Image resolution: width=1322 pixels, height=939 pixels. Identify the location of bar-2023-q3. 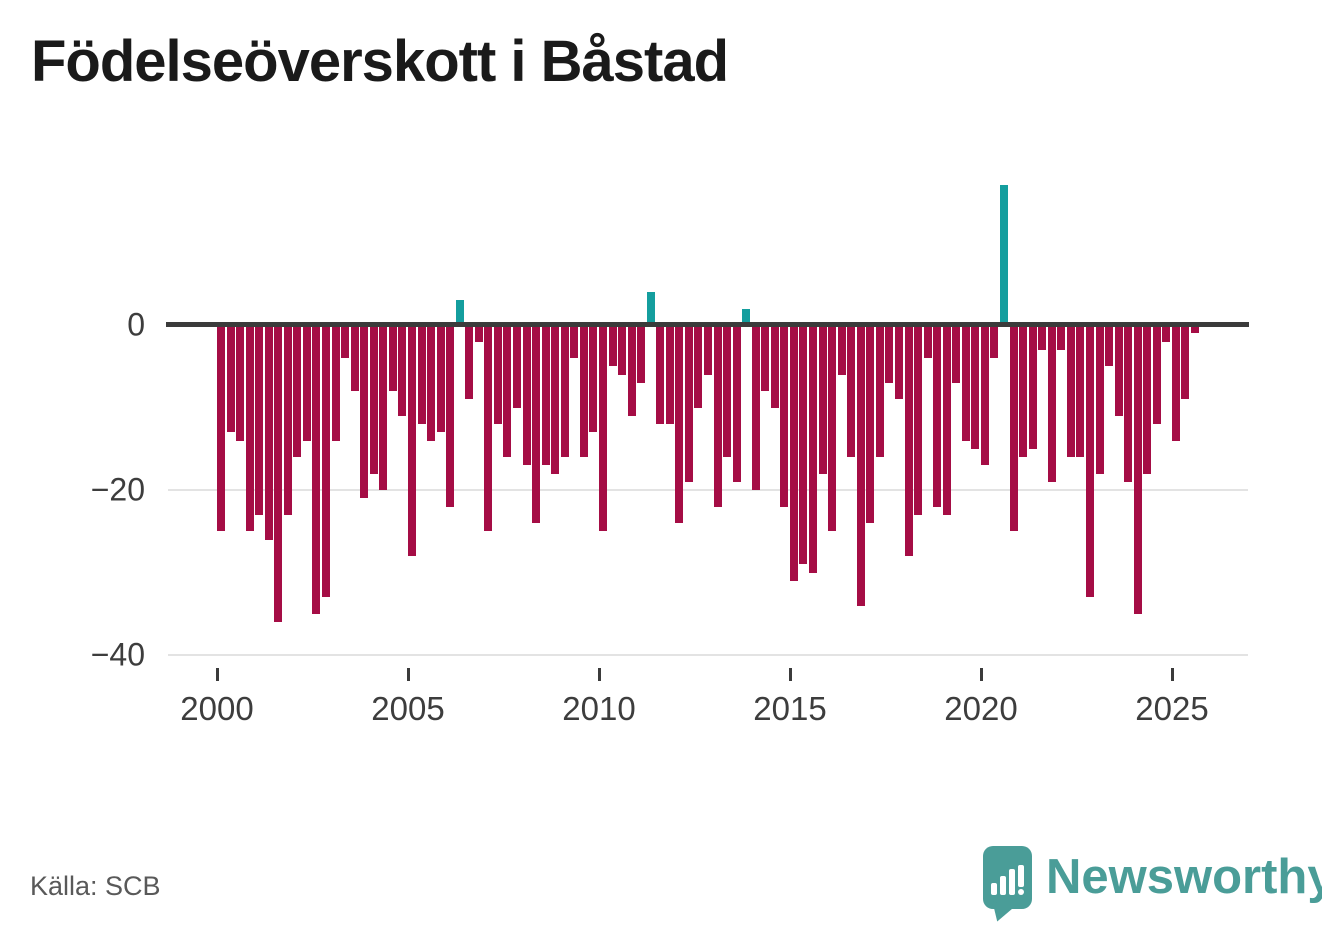
(1118, 370).